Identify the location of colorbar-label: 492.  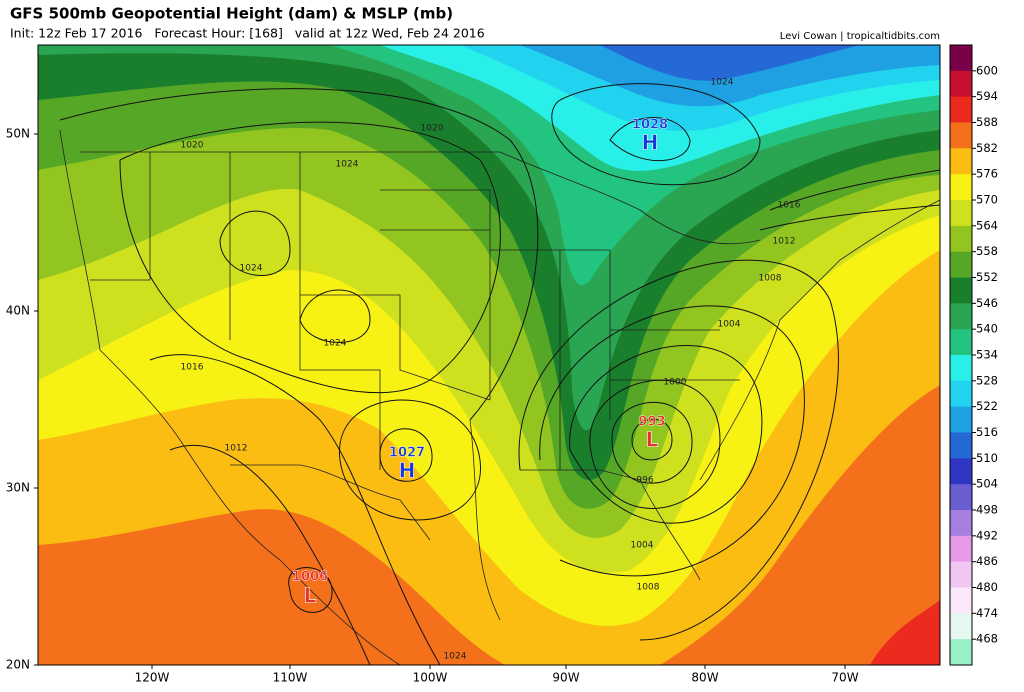
(987, 535).